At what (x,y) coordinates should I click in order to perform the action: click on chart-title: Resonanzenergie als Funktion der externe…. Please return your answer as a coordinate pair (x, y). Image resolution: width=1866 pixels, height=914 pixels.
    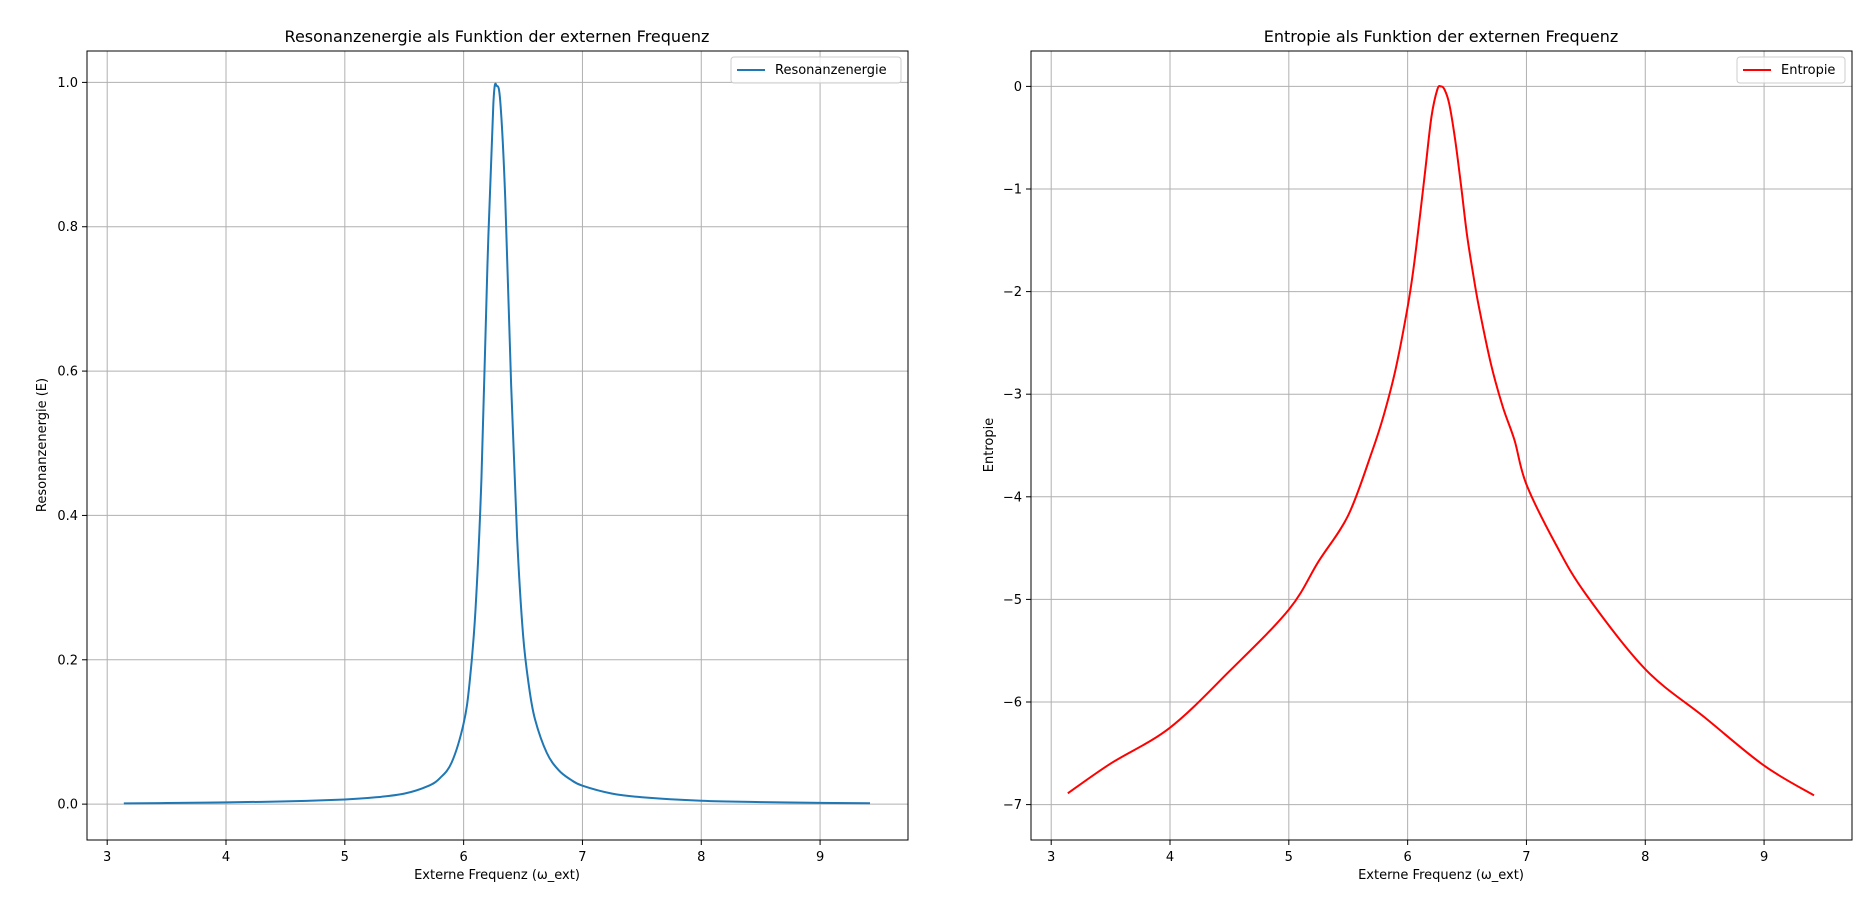
    Looking at the image, I should click on (497, 36).